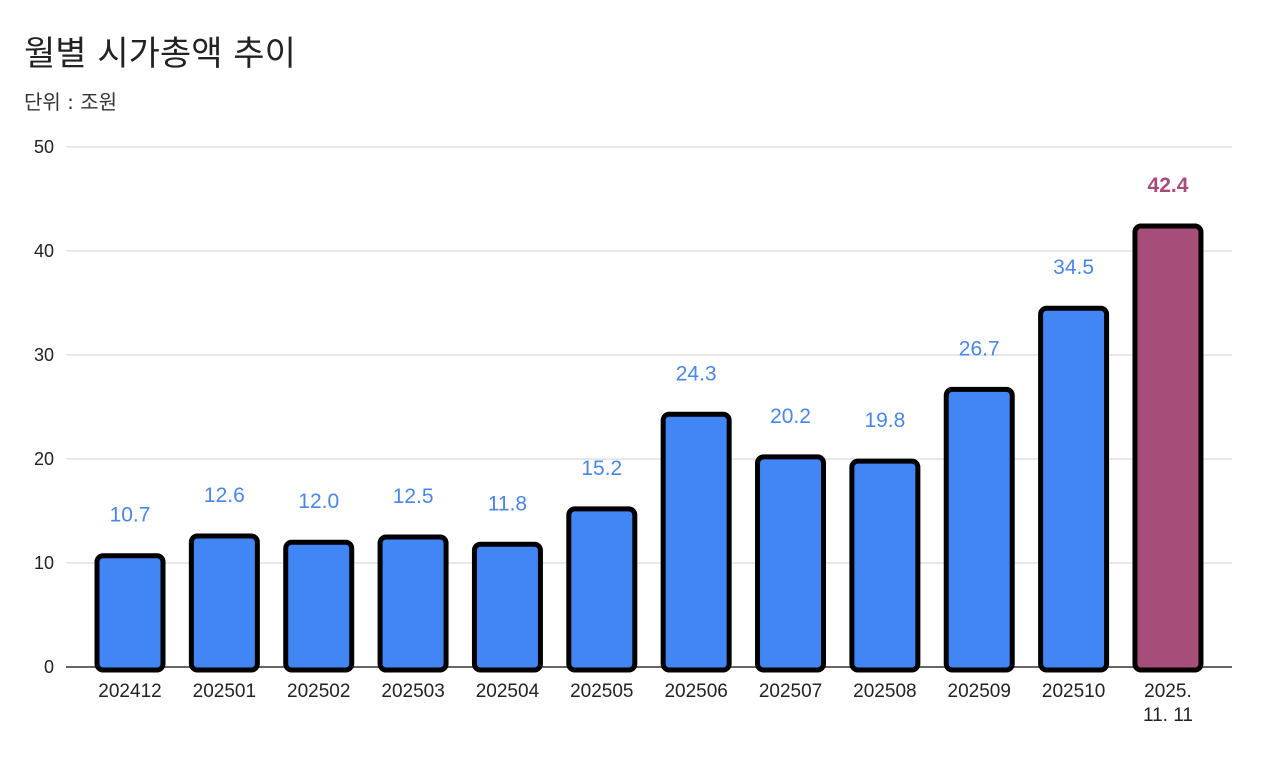  What do you see at coordinates (44, 563) in the screenshot?
I see `y-tick-label: 10` at bounding box center [44, 563].